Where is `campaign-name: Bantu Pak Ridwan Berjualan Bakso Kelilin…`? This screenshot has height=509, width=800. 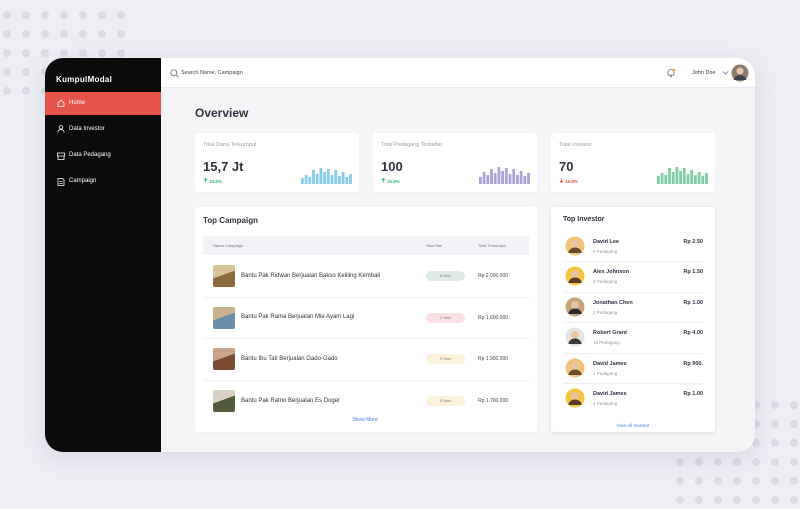 campaign-name: Bantu Pak Ridwan Berjualan Bakso Kelilin… is located at coordinates (311, 275).